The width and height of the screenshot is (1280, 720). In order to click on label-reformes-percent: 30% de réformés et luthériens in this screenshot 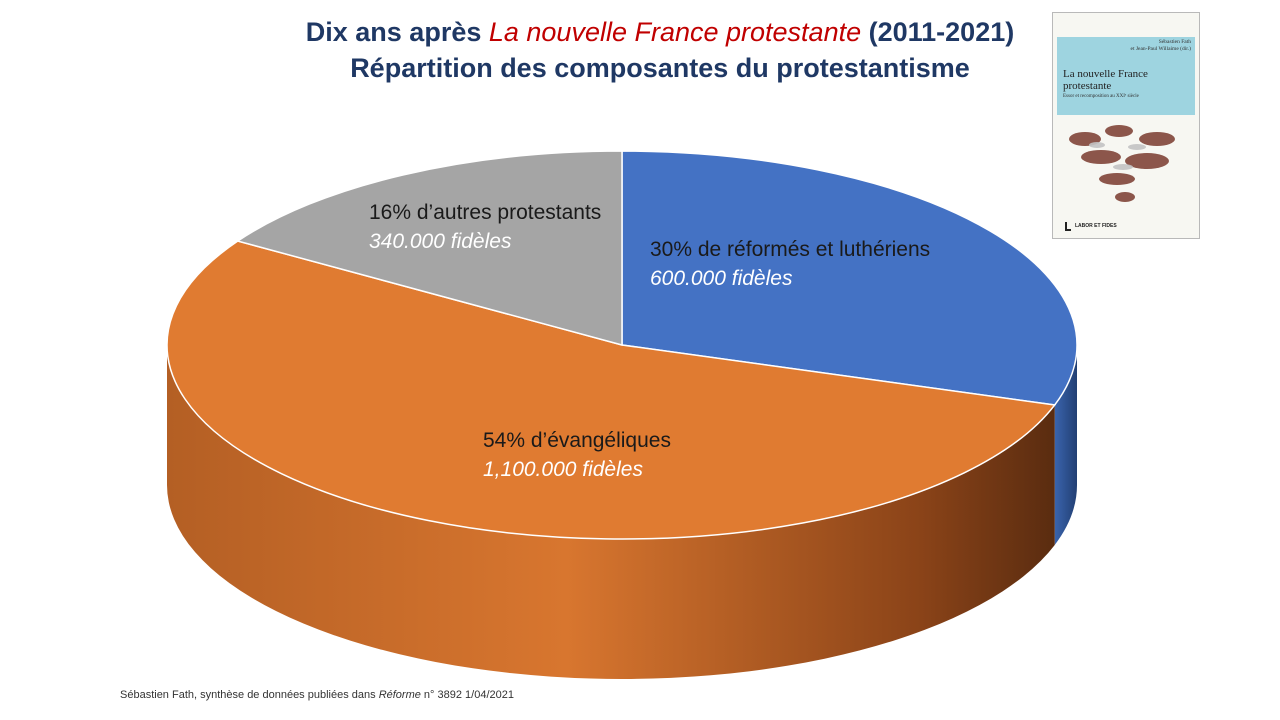, I will do `click(790, 249)`.